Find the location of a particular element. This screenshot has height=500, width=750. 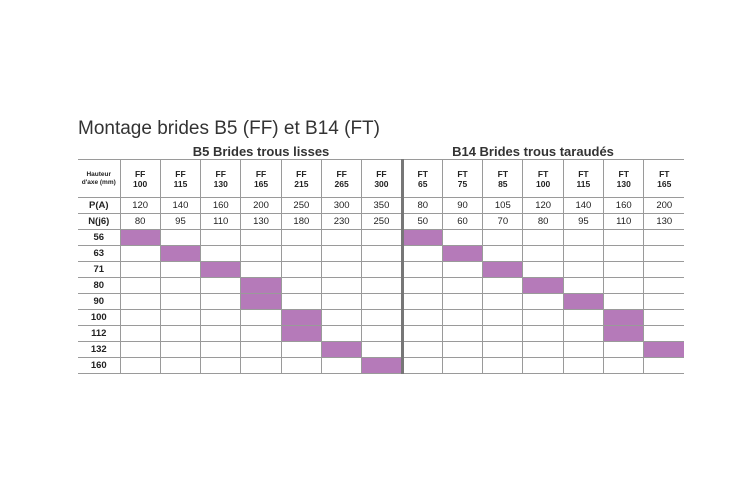

flange-column-header: FT 130 is located at coordinates (624, 178).